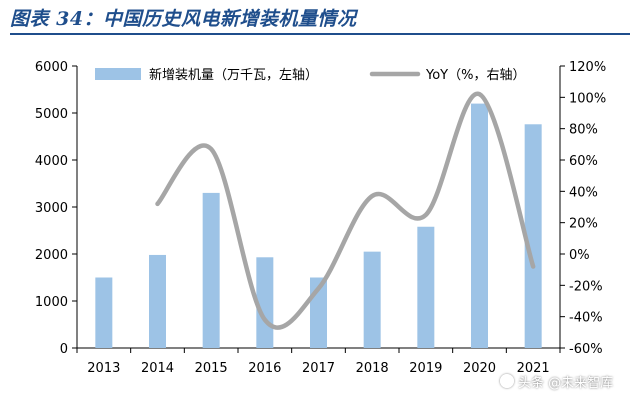 This screenshot has width=640, height=400. Describe the element at coordinates (51, 255) in the screenshot. I see `y-left-tick-label: 2000` at that location.